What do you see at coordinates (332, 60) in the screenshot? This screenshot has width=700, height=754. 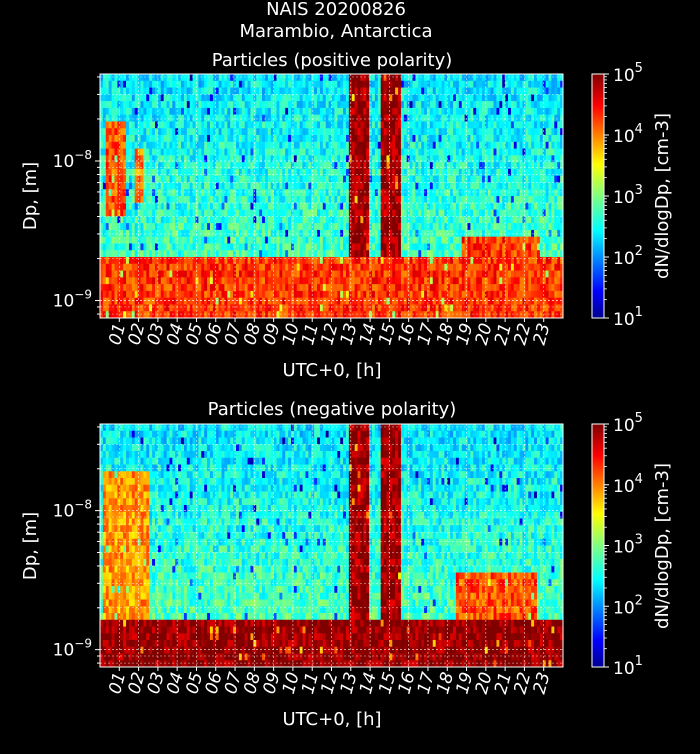 I see `panel-title: Particles (positive polarity)` at bounding box center [332, 60].